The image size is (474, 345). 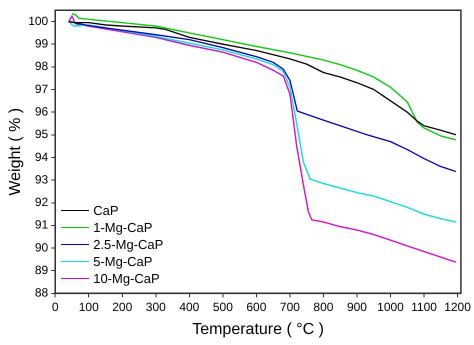 What do you see at coordinates (41, 293) in the screenshot?
I see `y-tick-label: 88` at bounding box center [41, 293].